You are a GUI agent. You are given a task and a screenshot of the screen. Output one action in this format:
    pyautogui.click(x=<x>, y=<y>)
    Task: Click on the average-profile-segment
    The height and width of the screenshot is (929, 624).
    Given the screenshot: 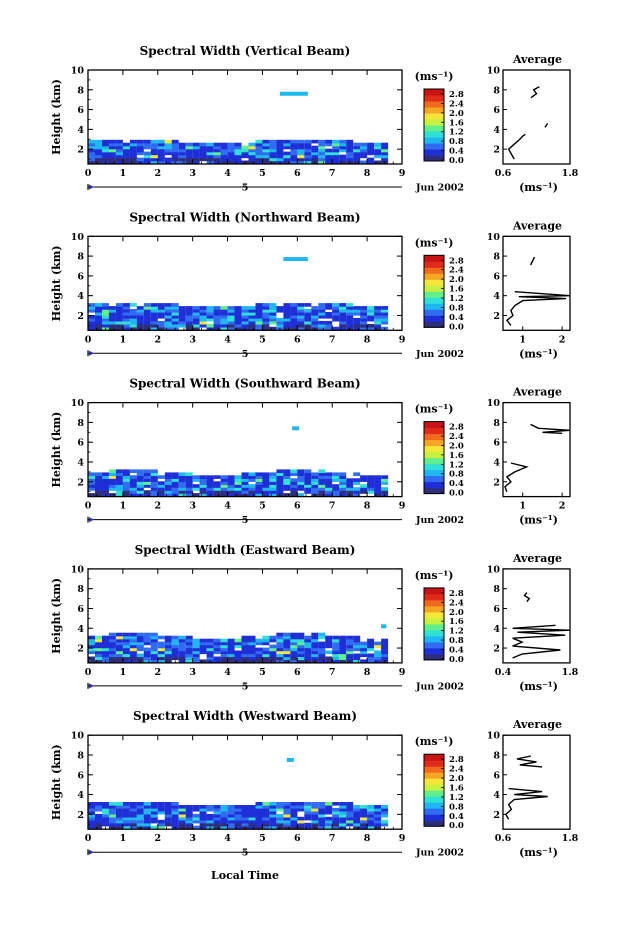 What is the action you would take?
    pyautogui.click(x=546, y=125)
    